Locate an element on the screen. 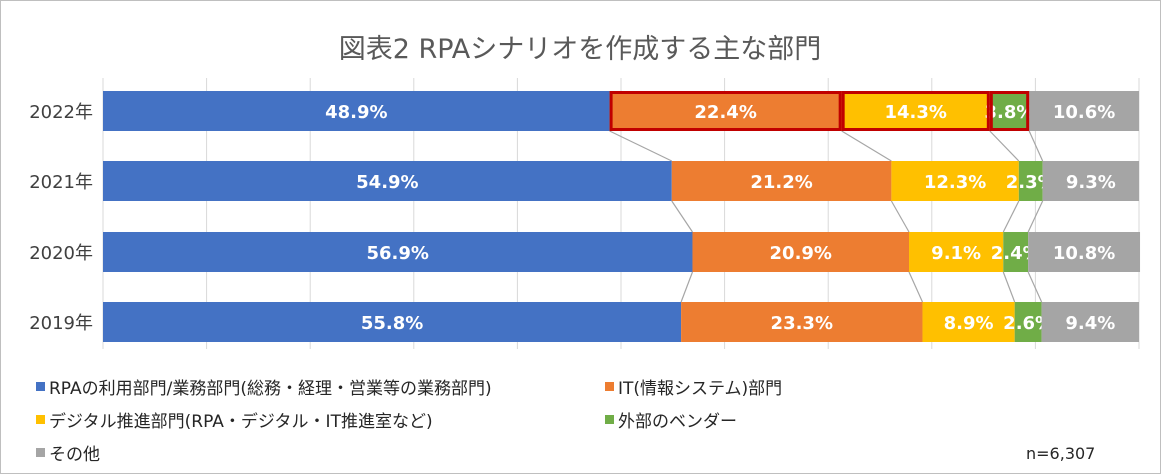 The width and height of the screenshot is (1161, 474). legend-item: デジタル推進部門(RPA・デジタル・IT推進室など) is located at coordinates (234, 419).